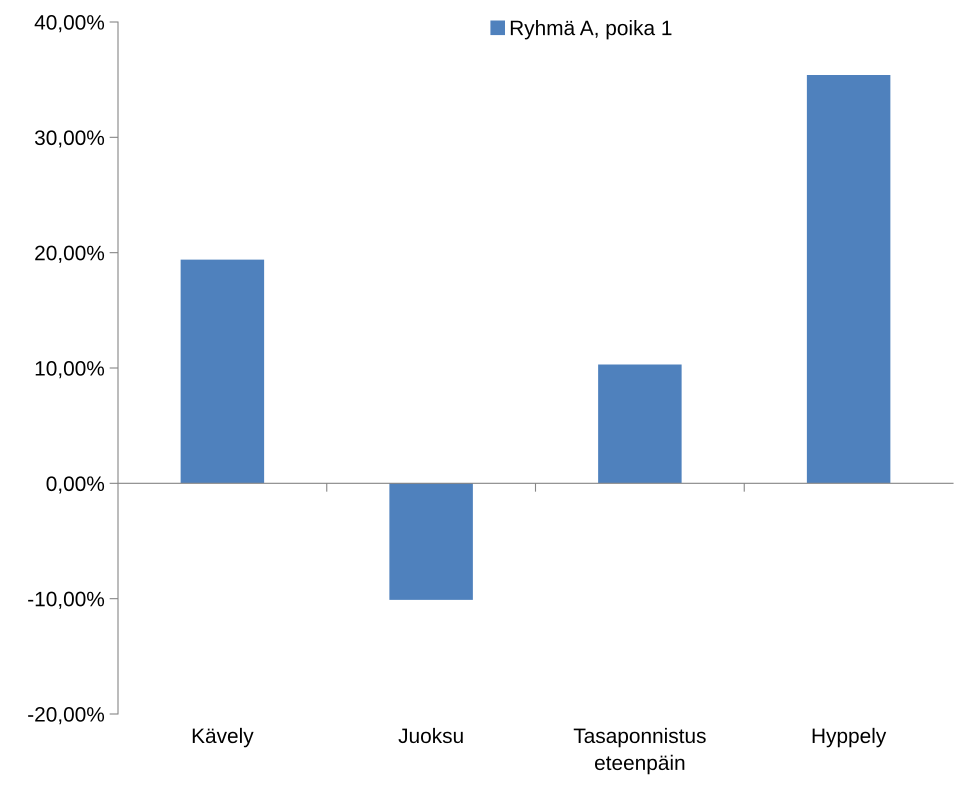 The image size is (958, 797). Describe the element at coordinates (75, 485) in the screenshot. I see `y-tick-label: 0,00%` at that location.